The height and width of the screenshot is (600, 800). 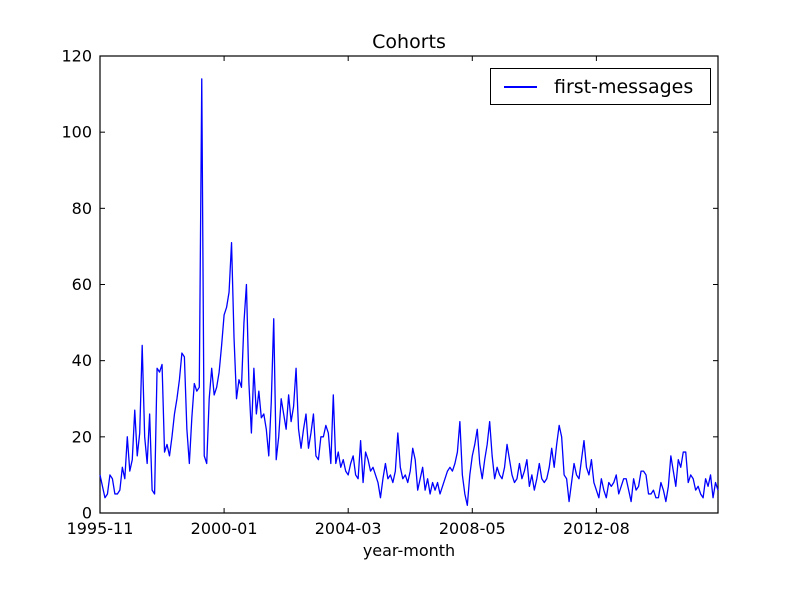 I want to click on x-tick-label: 2004-03, so click(x=348, y=528).